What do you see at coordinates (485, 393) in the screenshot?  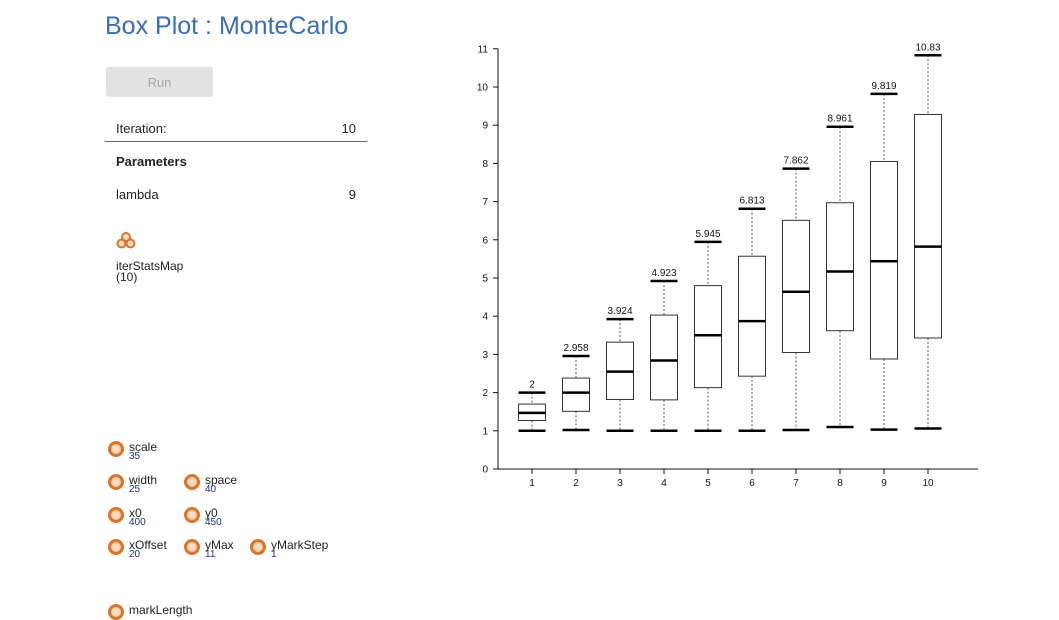 I see `y-tick-label: 2` at bounding box center [485, 393].